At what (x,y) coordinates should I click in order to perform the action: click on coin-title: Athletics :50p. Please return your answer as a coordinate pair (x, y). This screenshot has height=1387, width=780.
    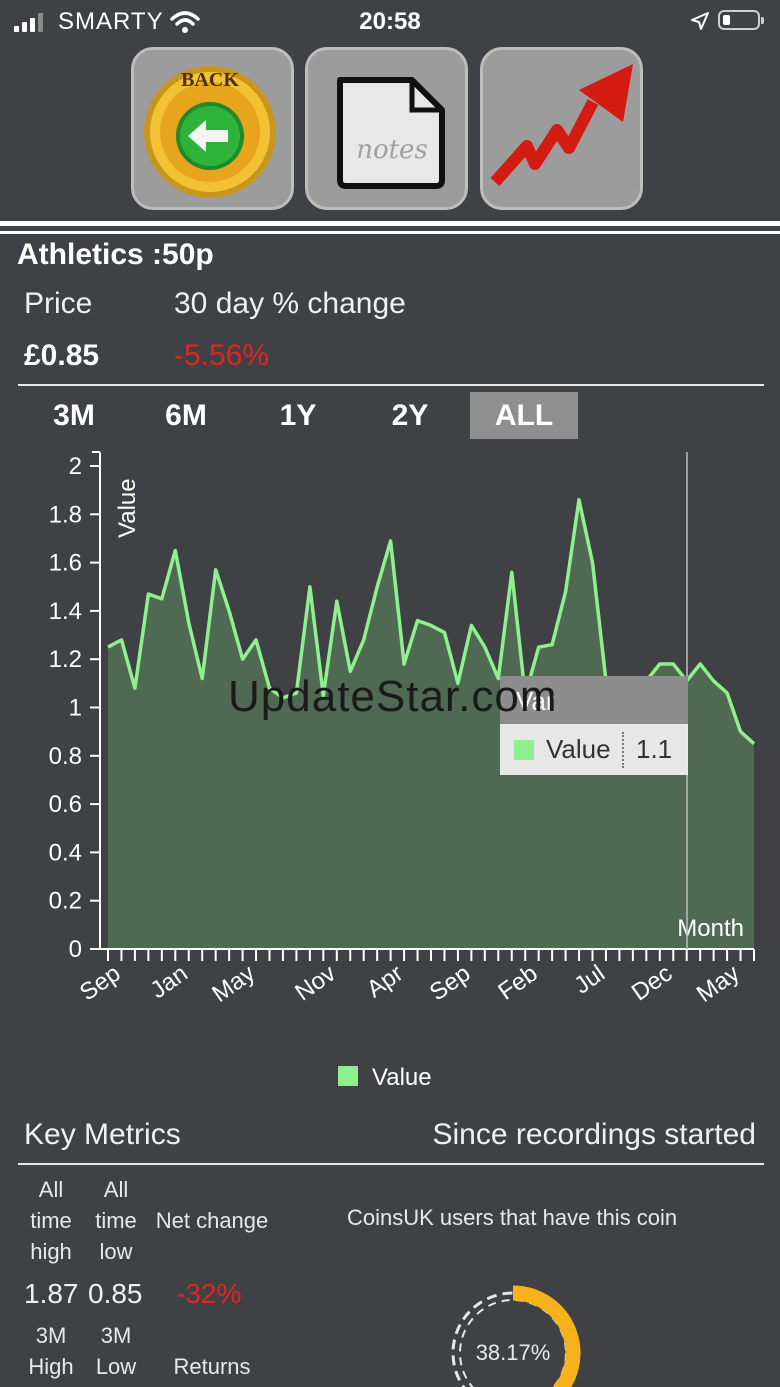
    Looking at the image, I should click on (115, 254).